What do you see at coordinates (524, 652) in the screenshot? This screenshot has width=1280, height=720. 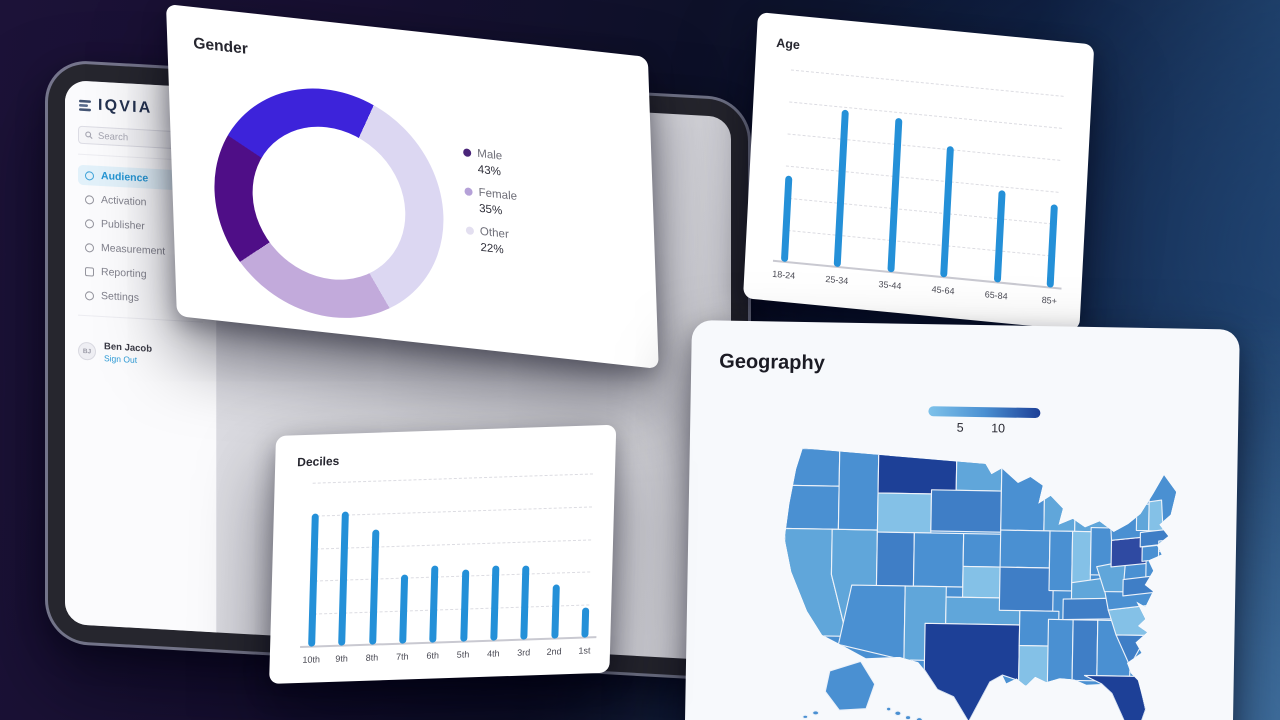 I see `x-tick-label: 3rd` at bounding box center [524, 652].